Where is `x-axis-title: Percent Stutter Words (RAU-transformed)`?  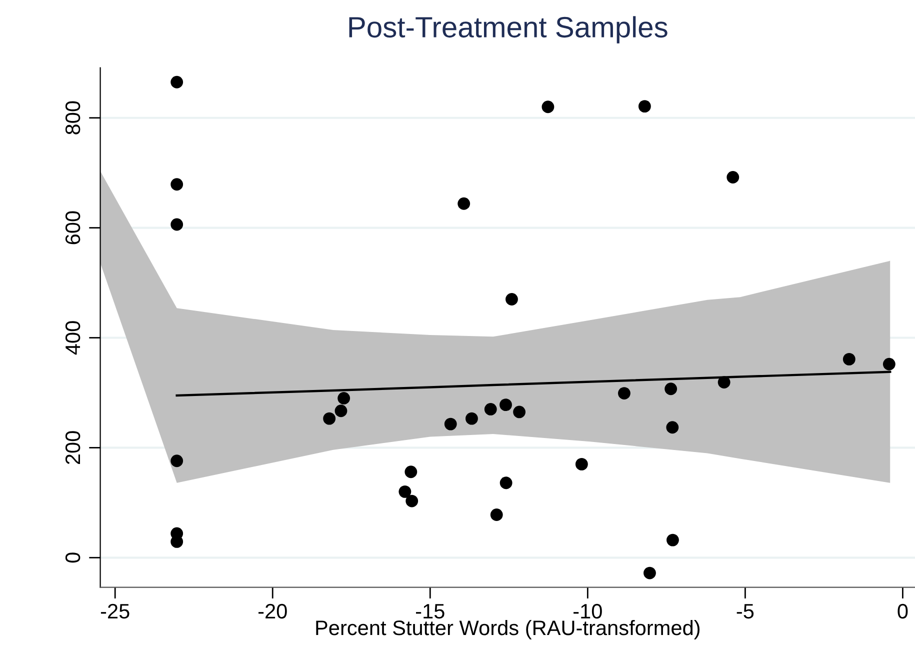
x-axis-title: Percent Stutter Words (RAU-transformed) is located at coordinates (508, 630).